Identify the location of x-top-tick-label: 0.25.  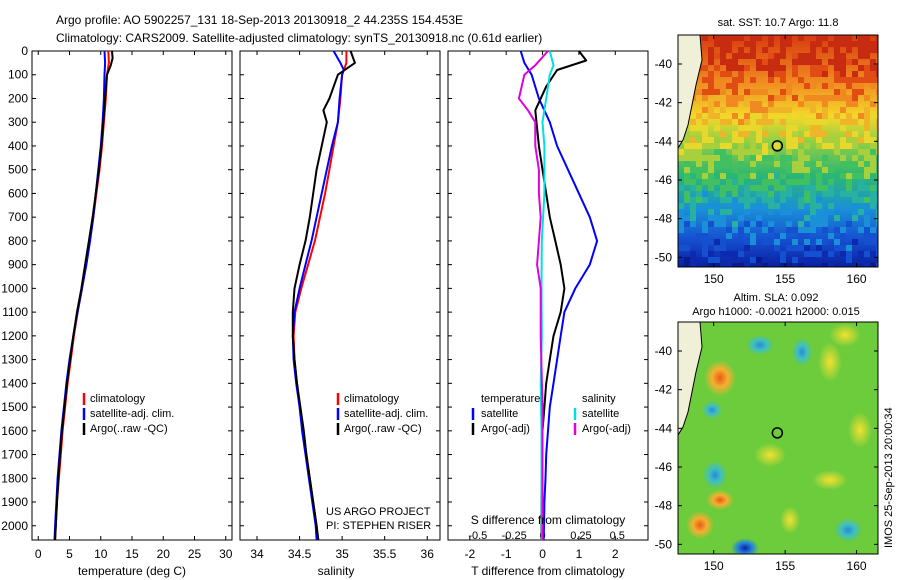
(580, 536).